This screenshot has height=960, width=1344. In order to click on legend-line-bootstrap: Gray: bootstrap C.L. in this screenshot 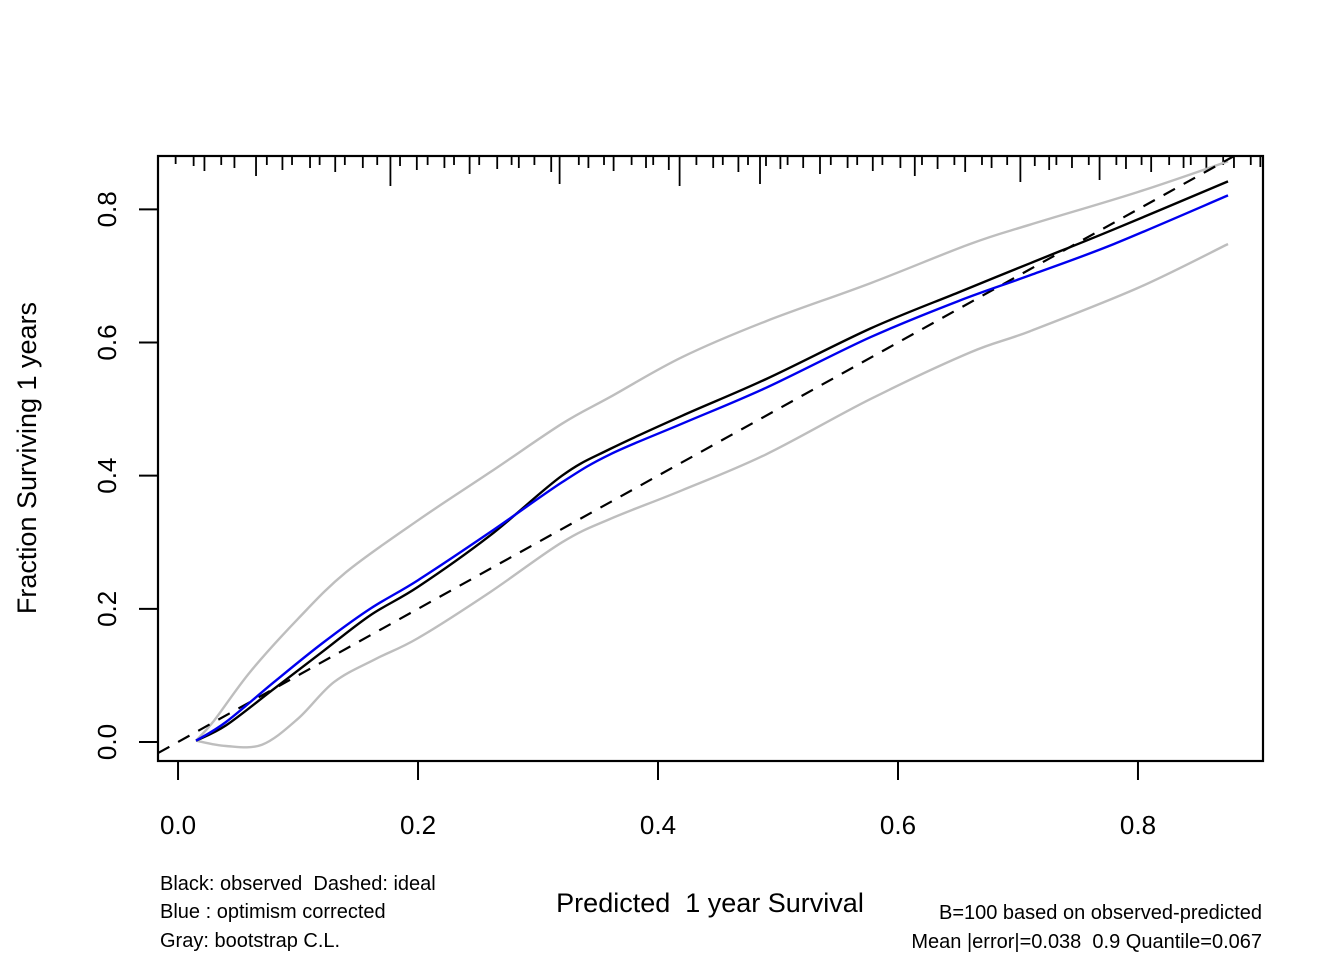, I will do `click(250, 941)`.